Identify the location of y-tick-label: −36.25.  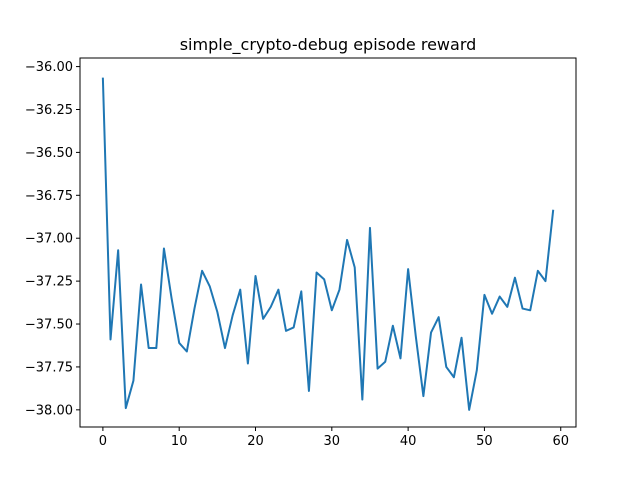
(49, 110).